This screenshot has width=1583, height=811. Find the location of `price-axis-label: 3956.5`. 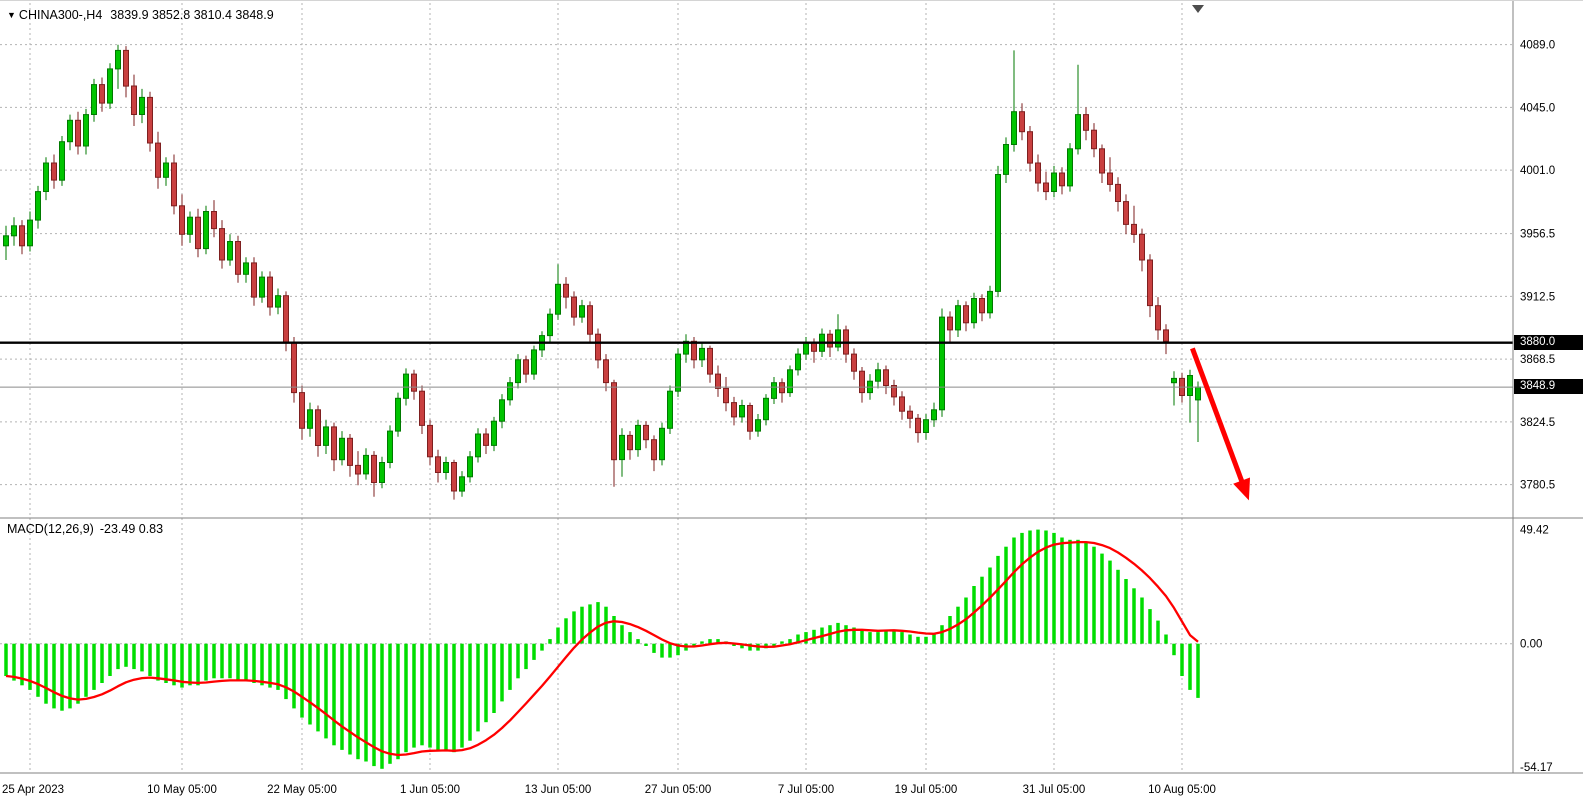

price-axis-label: 3956.5 is located at coordinates (1537, 235).